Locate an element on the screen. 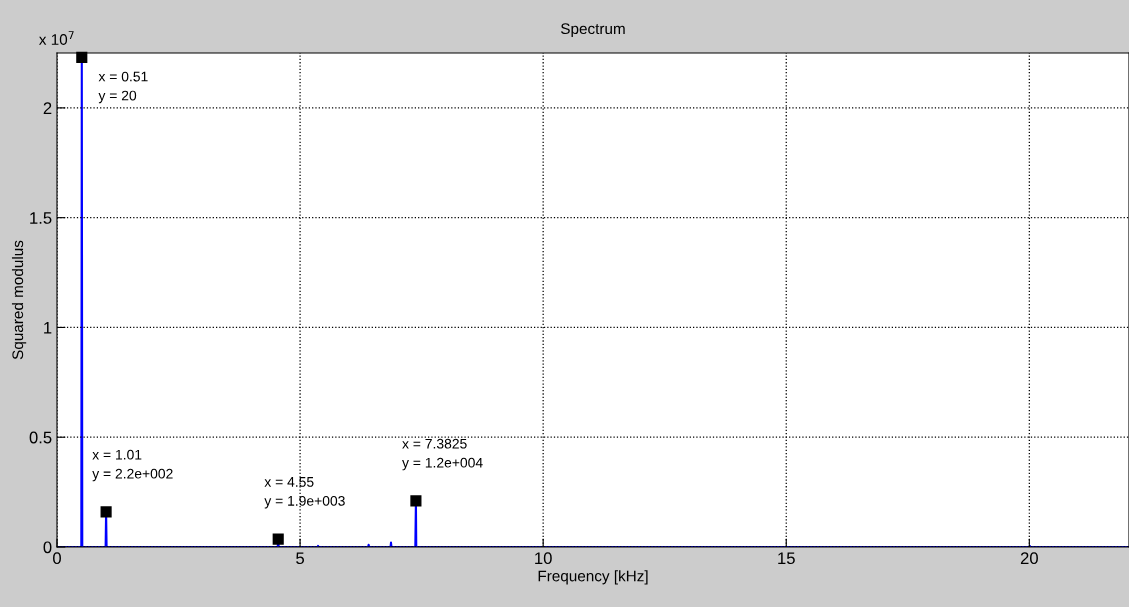  annotation: x = 7.3825 y = 1.2e+004 is located at coordinates (442, 454).